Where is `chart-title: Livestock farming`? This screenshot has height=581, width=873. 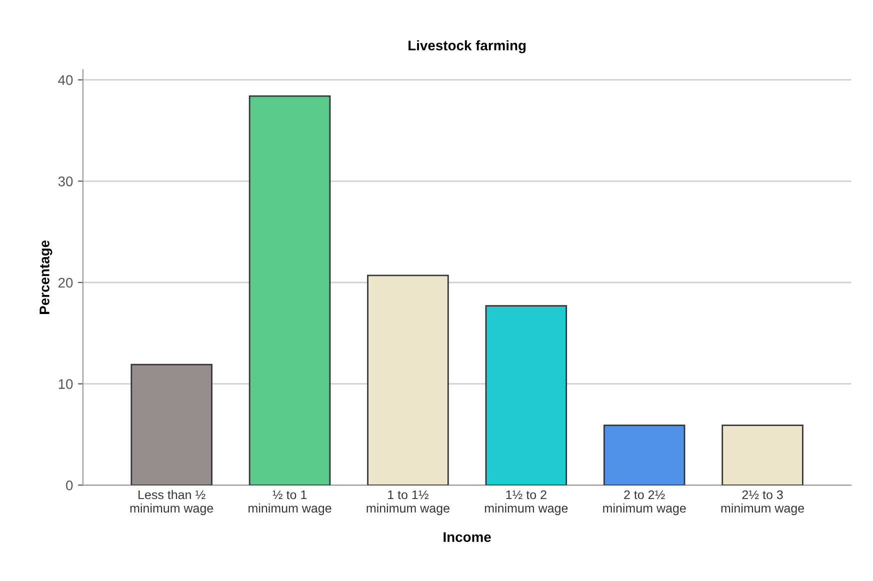 chart-title: Livestock farming is located at coordinates (467, 47).